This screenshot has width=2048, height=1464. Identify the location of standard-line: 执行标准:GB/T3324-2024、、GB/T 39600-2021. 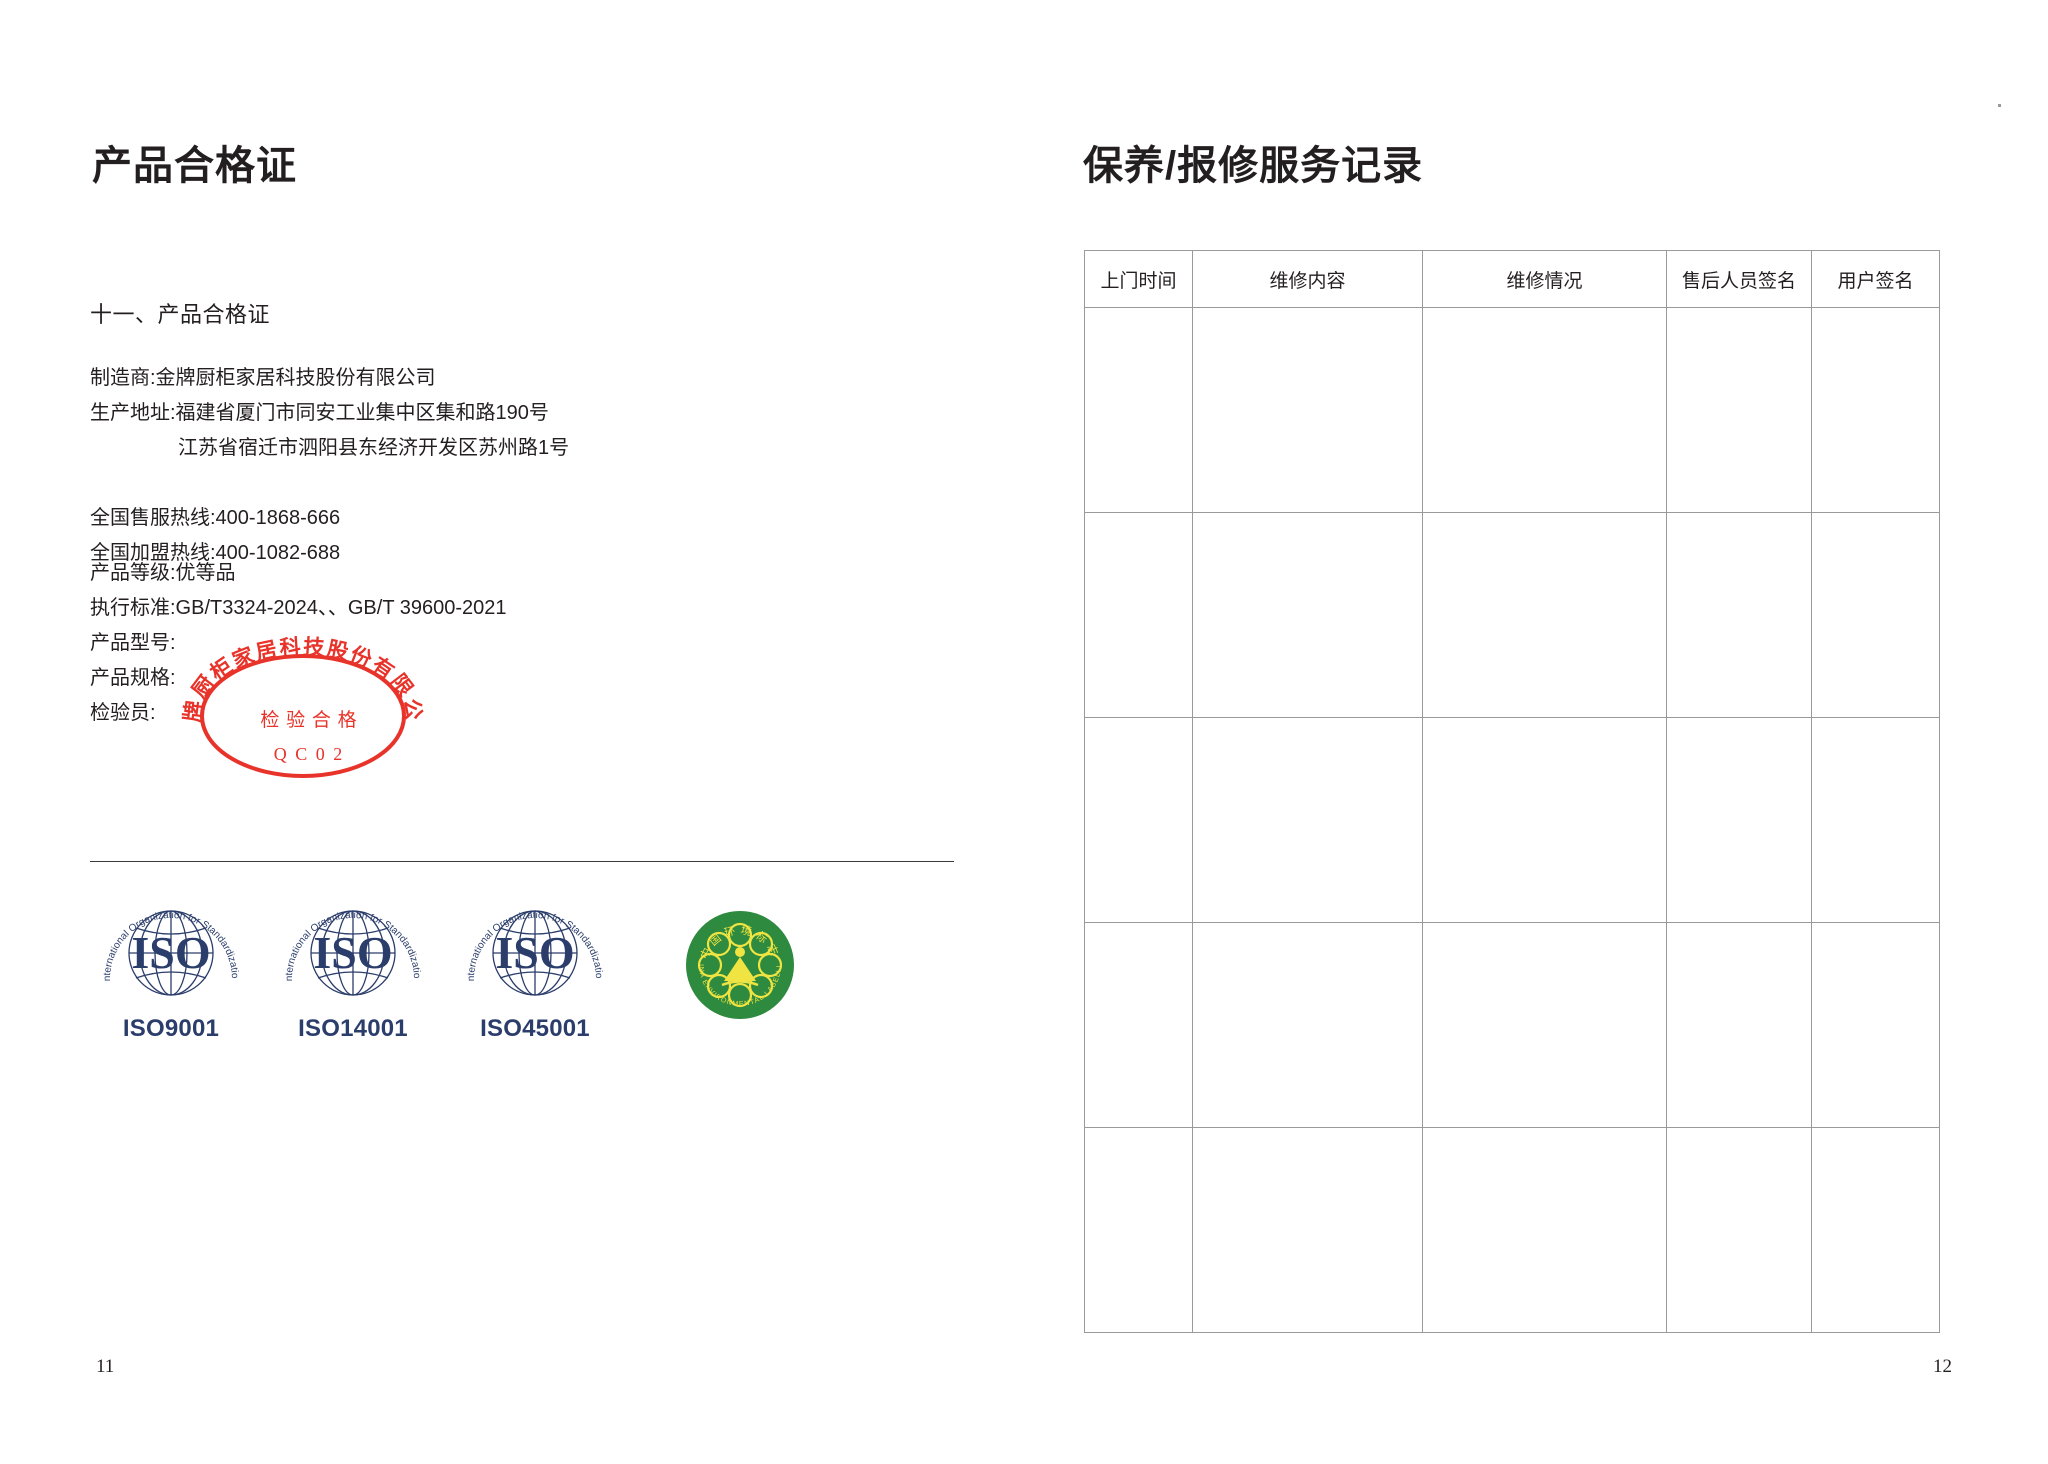
(298, 608).